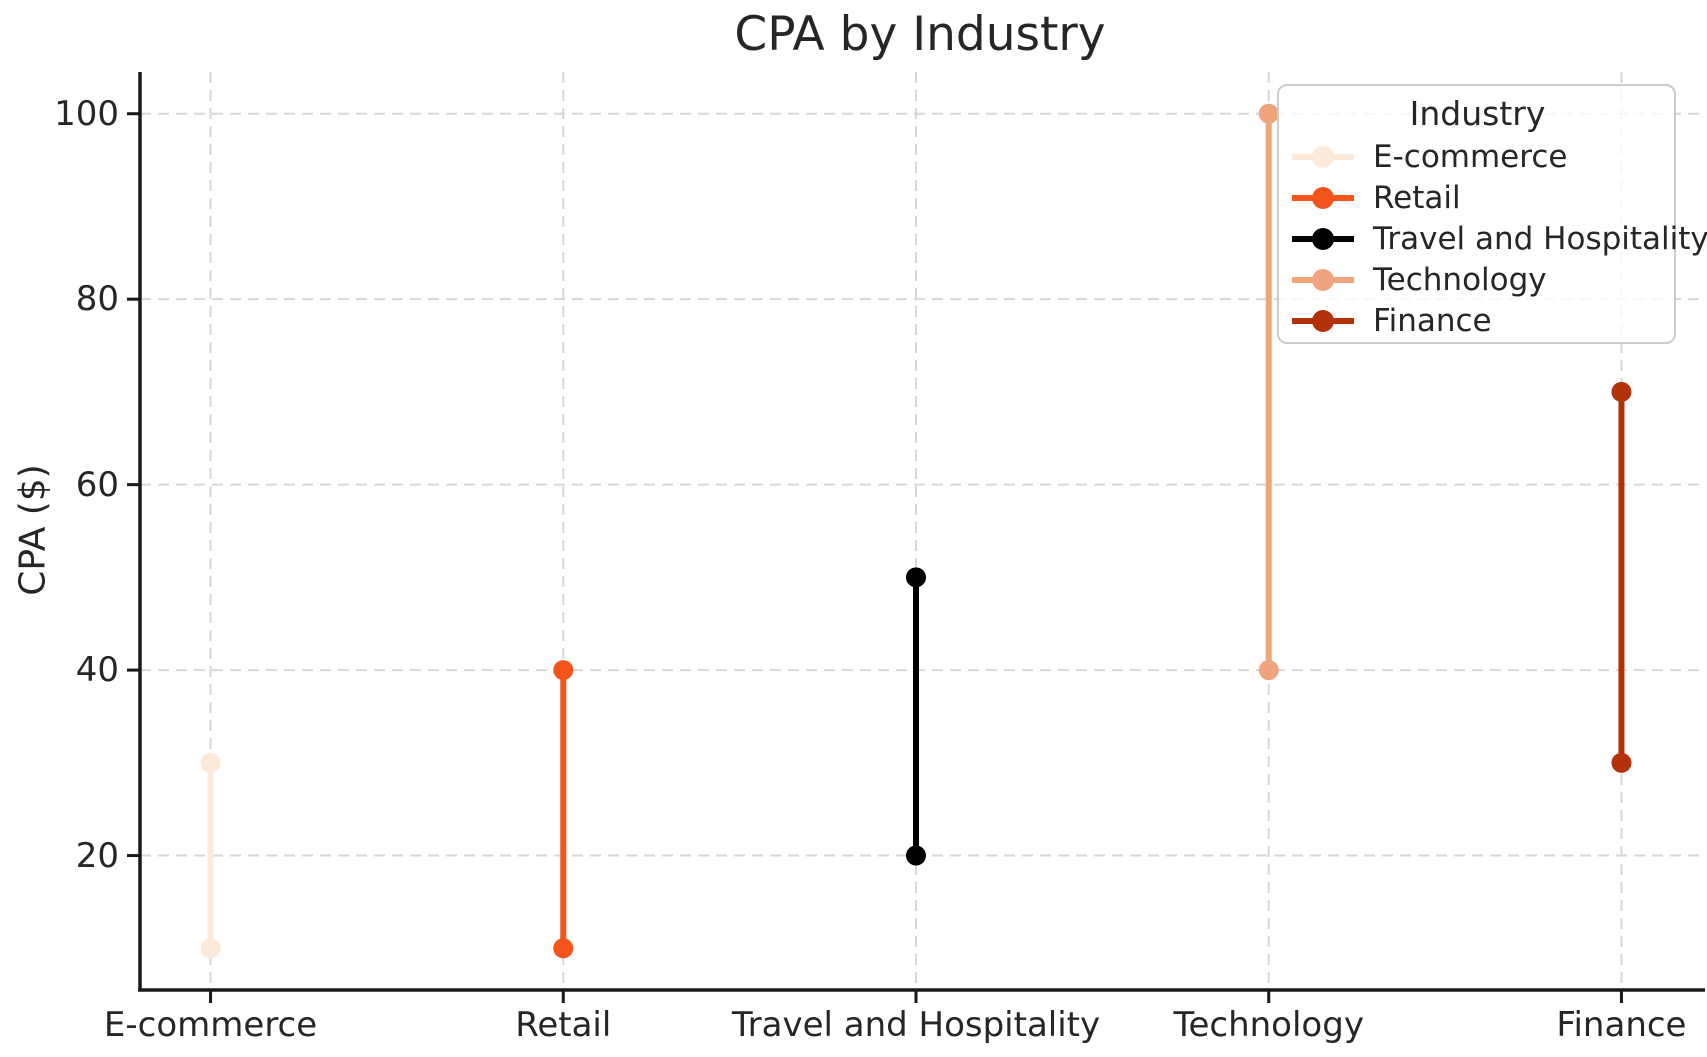 The height and width of the screenshot is (1057, 1707). I want to click on legend-item: E-commerce, so click(1477, 156).